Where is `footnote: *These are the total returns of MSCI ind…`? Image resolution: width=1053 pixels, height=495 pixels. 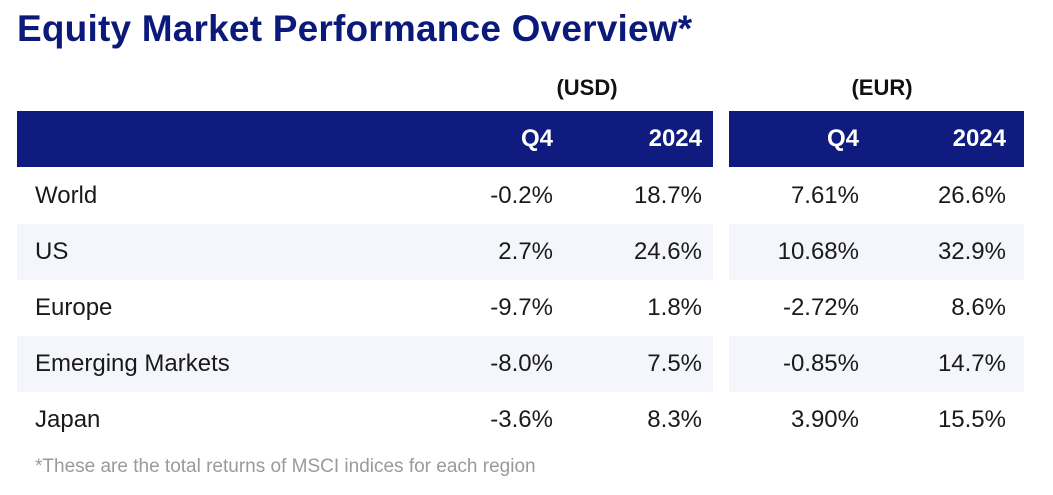 footnote: *These are the total returns of MSCI ind… is located at coordinates (285, 466).